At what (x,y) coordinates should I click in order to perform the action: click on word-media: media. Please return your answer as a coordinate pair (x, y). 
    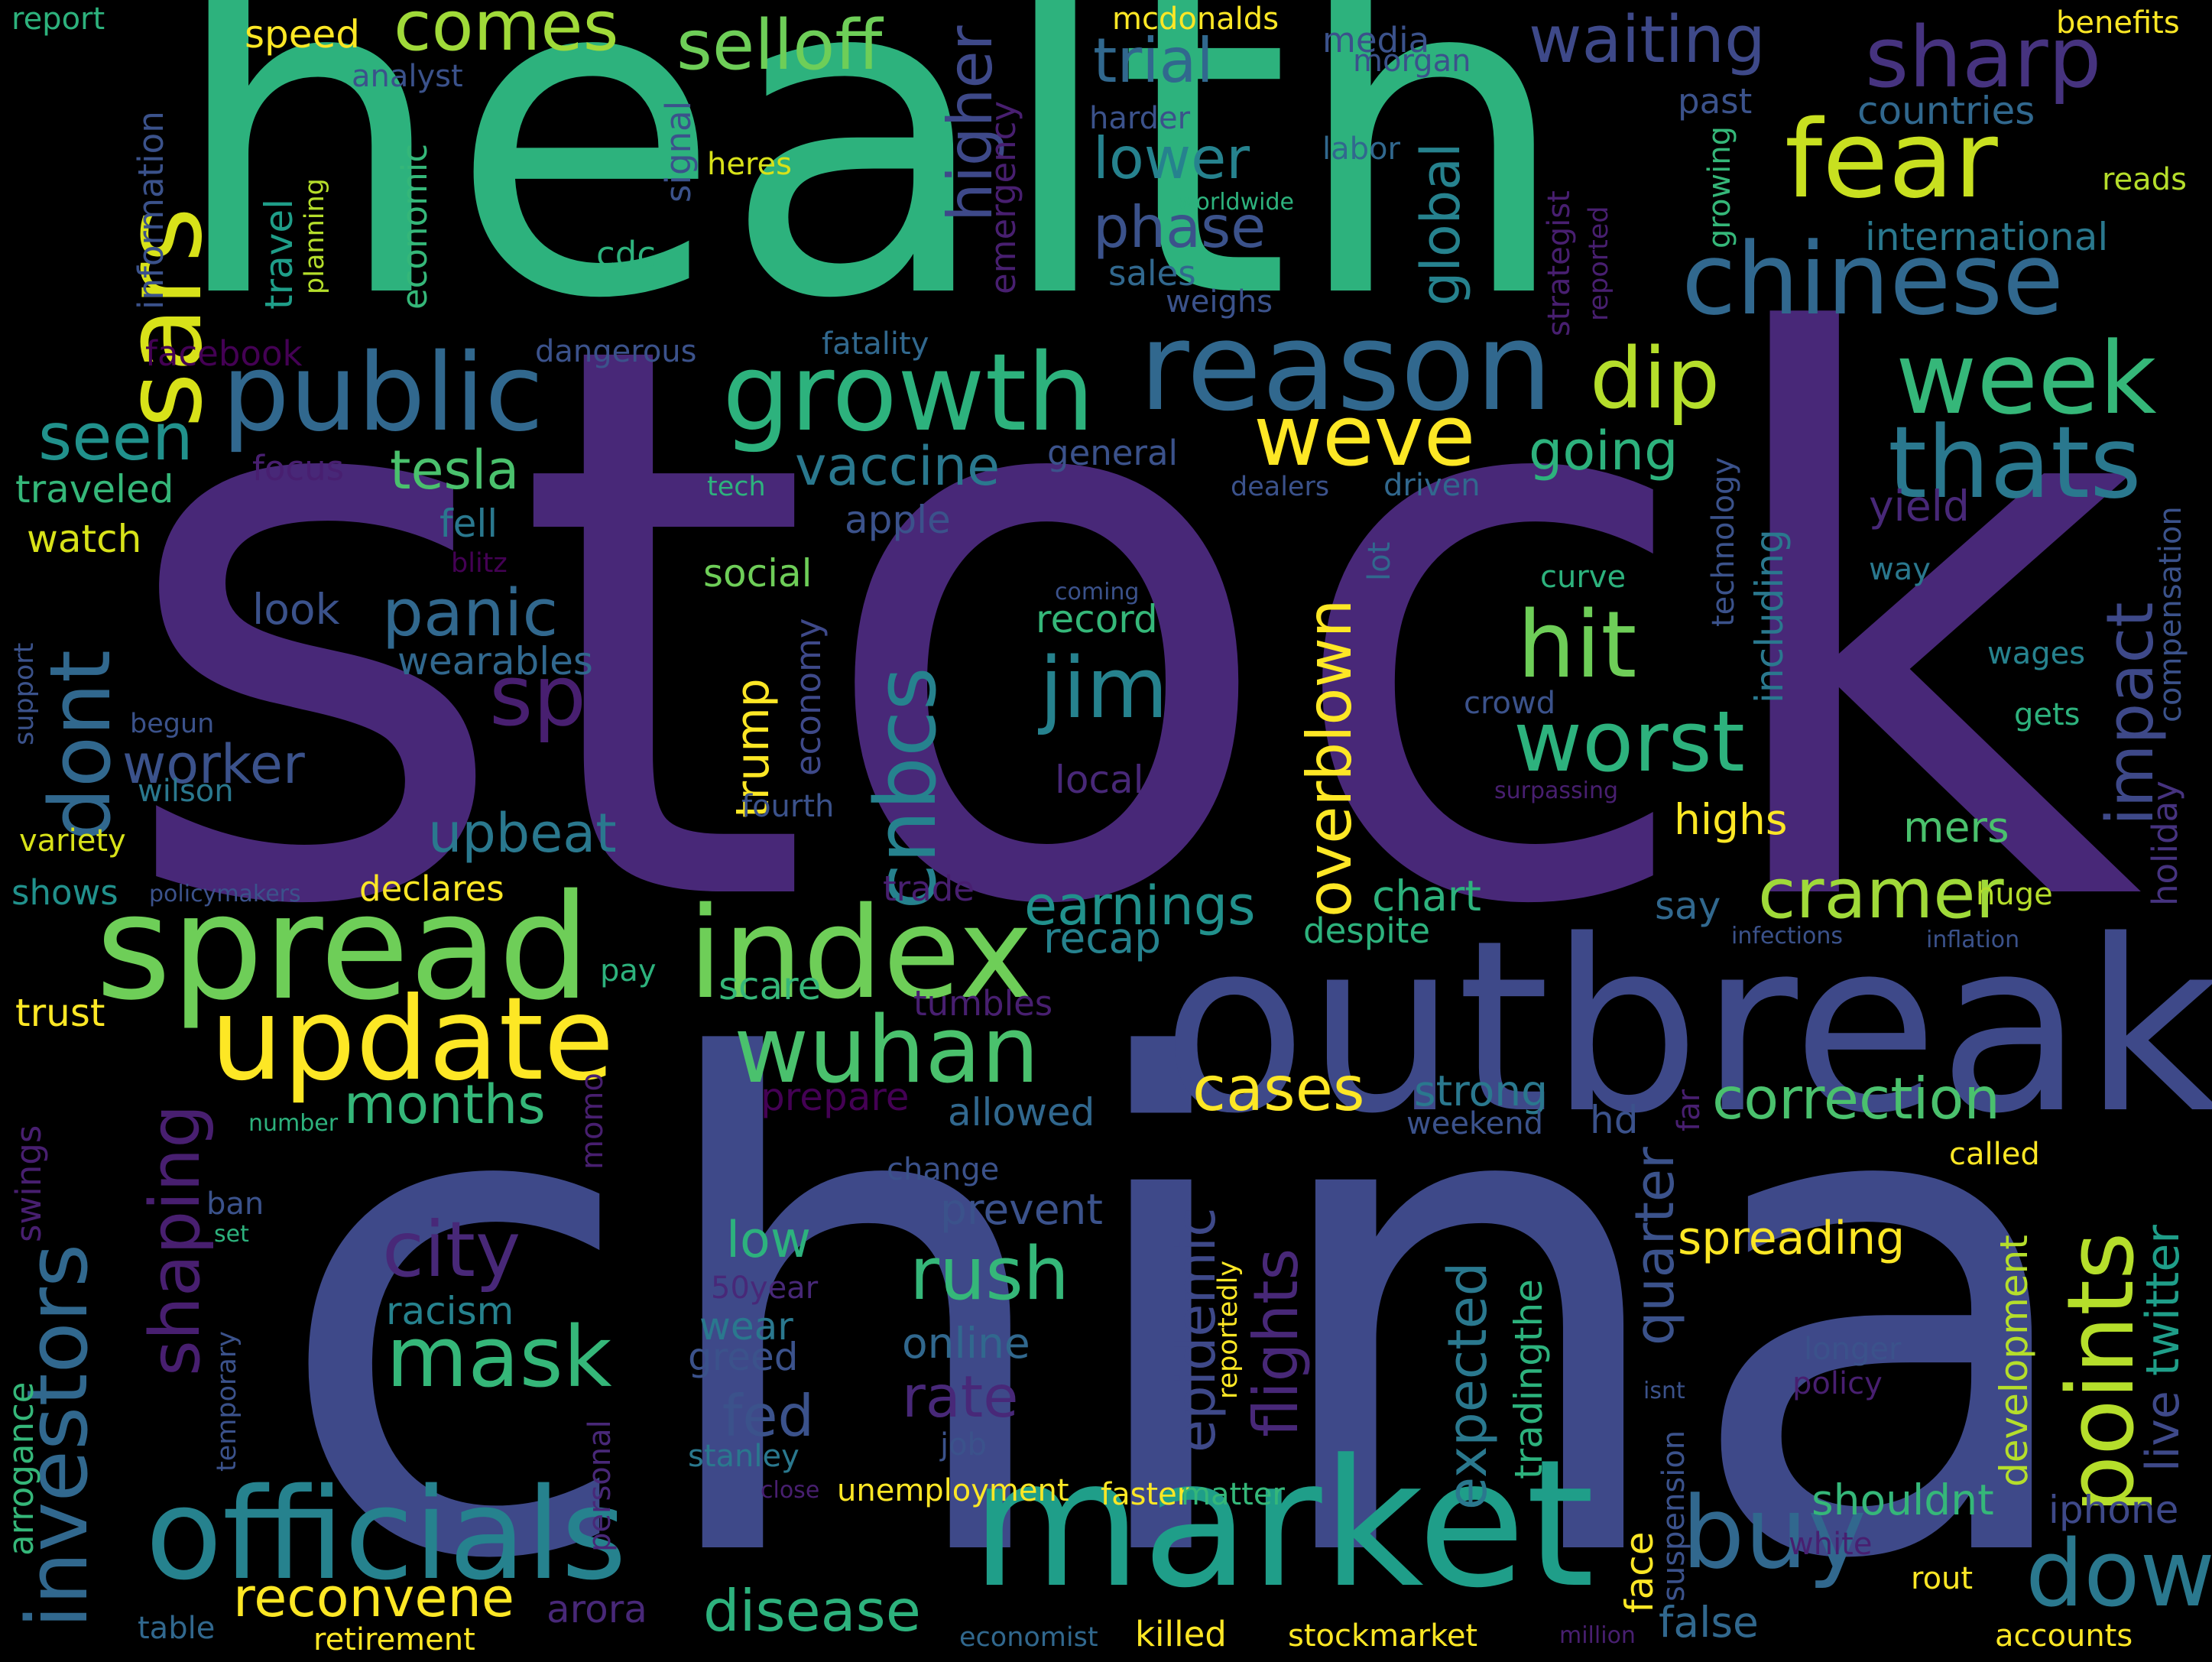
    Looking at the image, I should click on (1376, 40).